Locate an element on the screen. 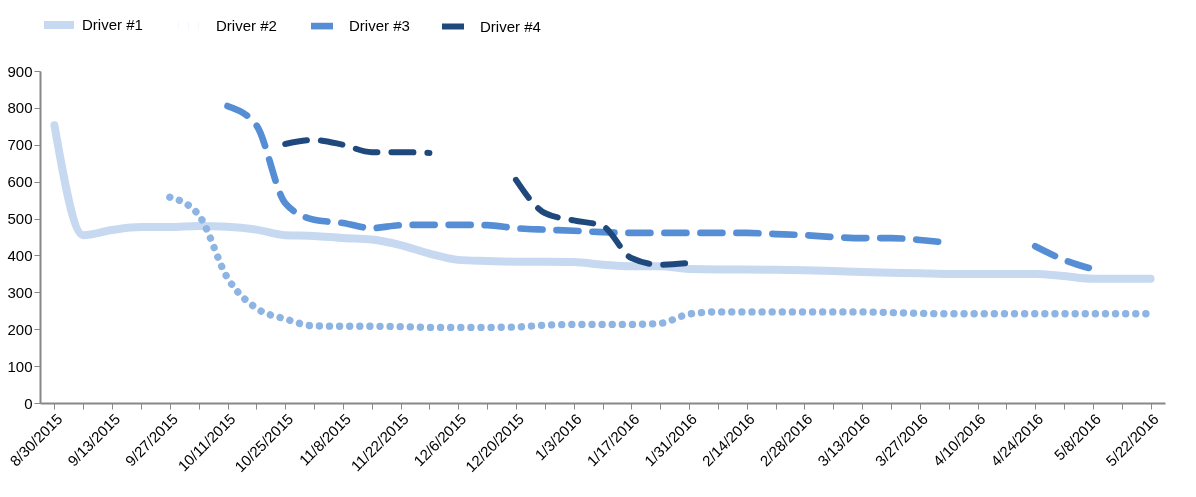 This screenshot has width=1196, height=497. legend-label: Driver #3 is located at coordinates (379, 26).